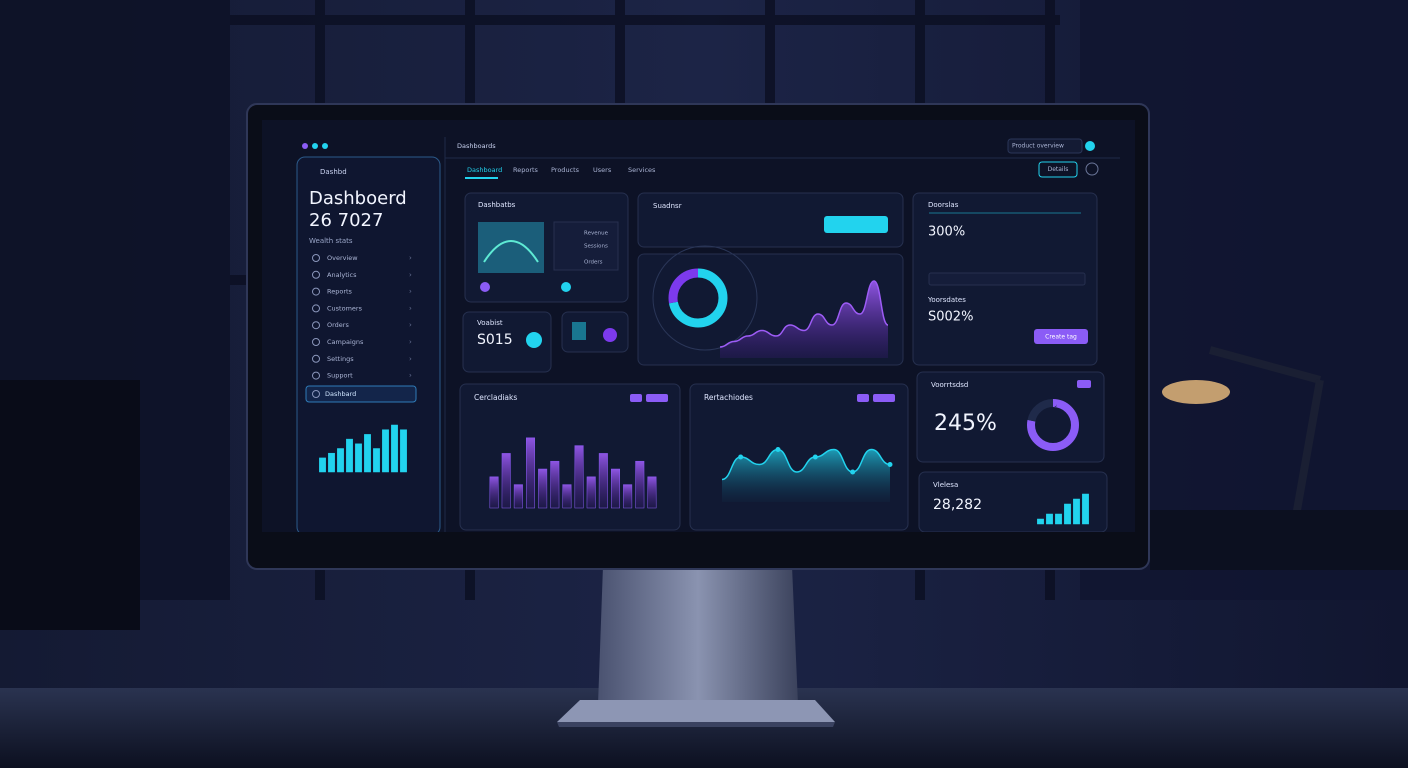 The image size is (1408, 768). Describe the element at coordinates (342, 275) in the screenshot. I see `menu-item: Analytics` at that location.